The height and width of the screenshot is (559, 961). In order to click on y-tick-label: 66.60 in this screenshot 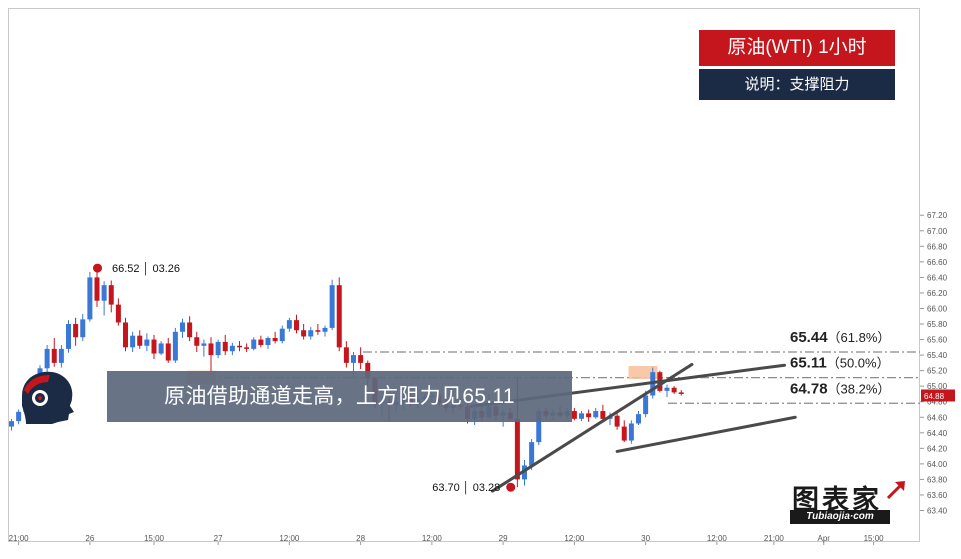, I will do `click(937, 262)`.